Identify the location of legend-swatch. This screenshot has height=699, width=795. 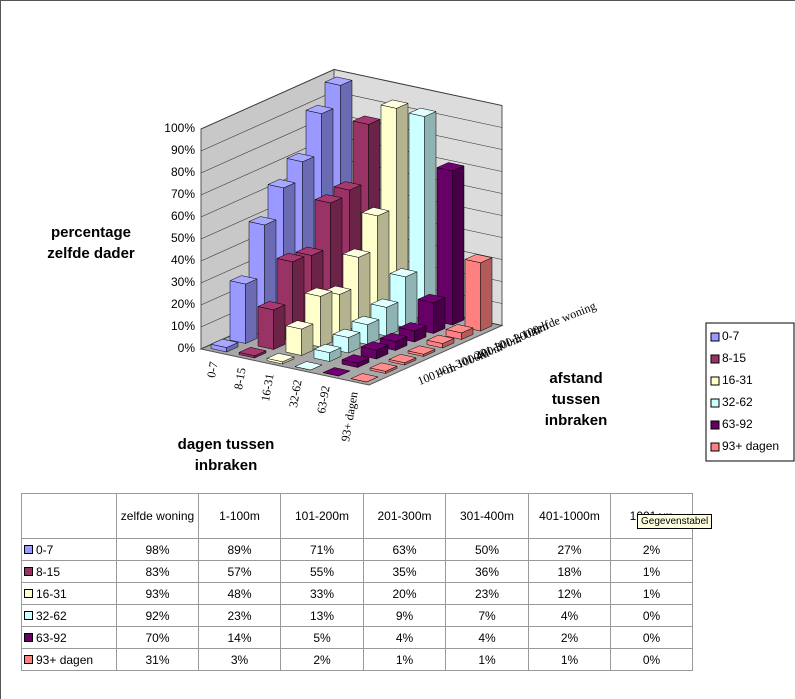
(715, 359).